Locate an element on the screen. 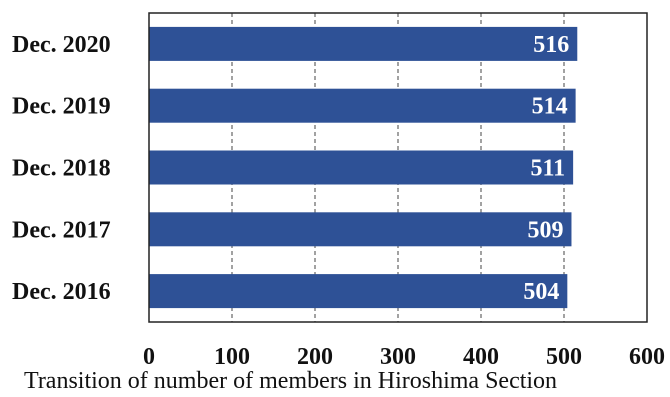  category-label: Dec. 2016 is located at coordinates (61, 292).